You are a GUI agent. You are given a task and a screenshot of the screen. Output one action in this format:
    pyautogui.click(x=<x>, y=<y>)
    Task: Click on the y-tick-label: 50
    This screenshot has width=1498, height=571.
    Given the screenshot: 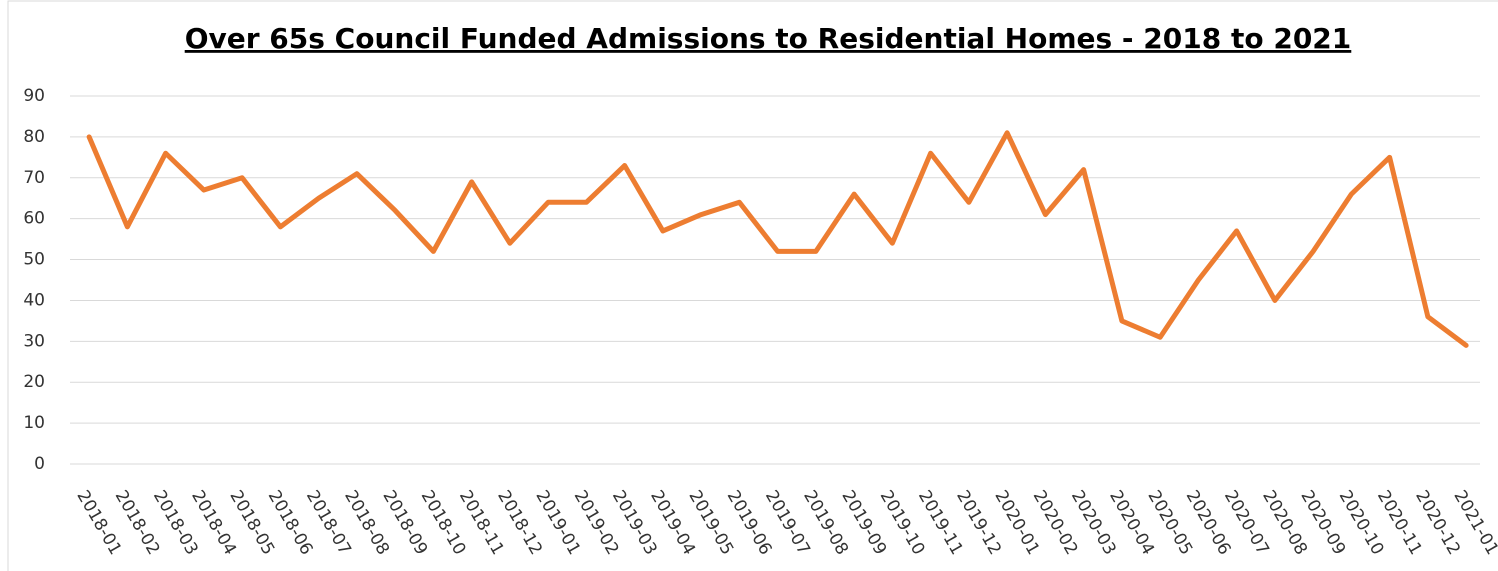 What is the action you would take?
    pyautogui.click(x=34, y=260)
    